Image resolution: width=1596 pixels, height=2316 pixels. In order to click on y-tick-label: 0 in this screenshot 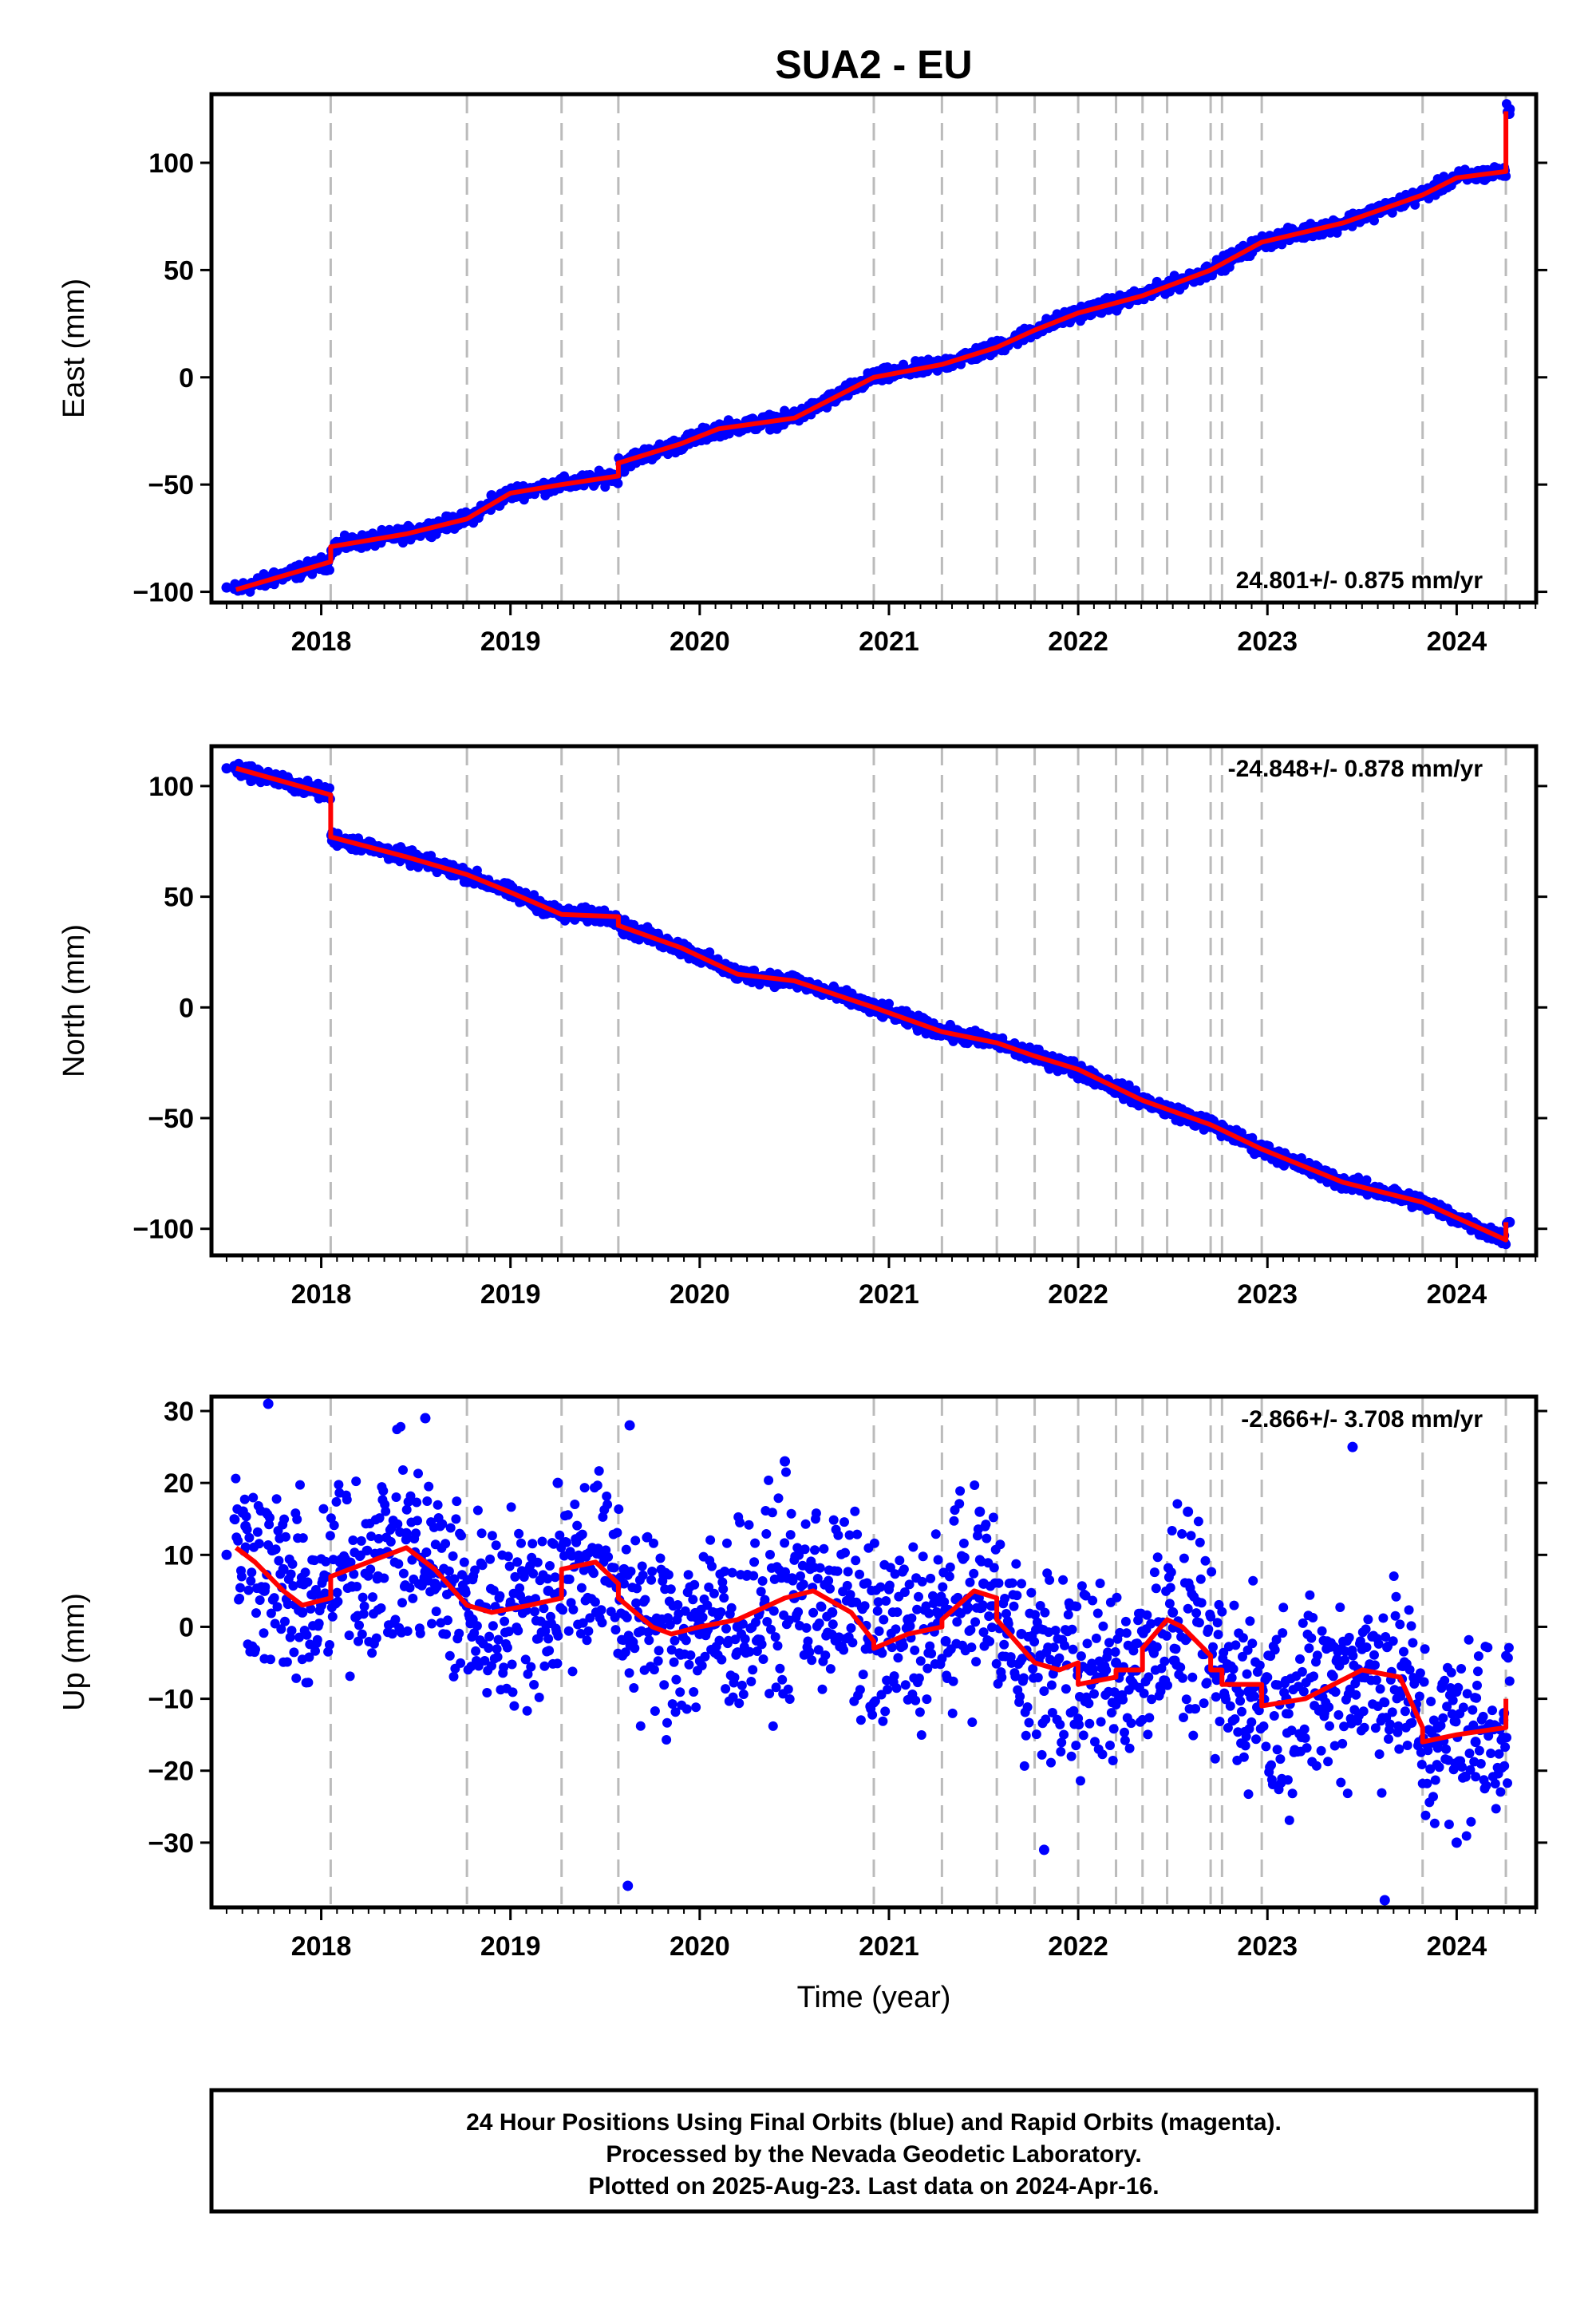, I will do `click(186, 378)`.